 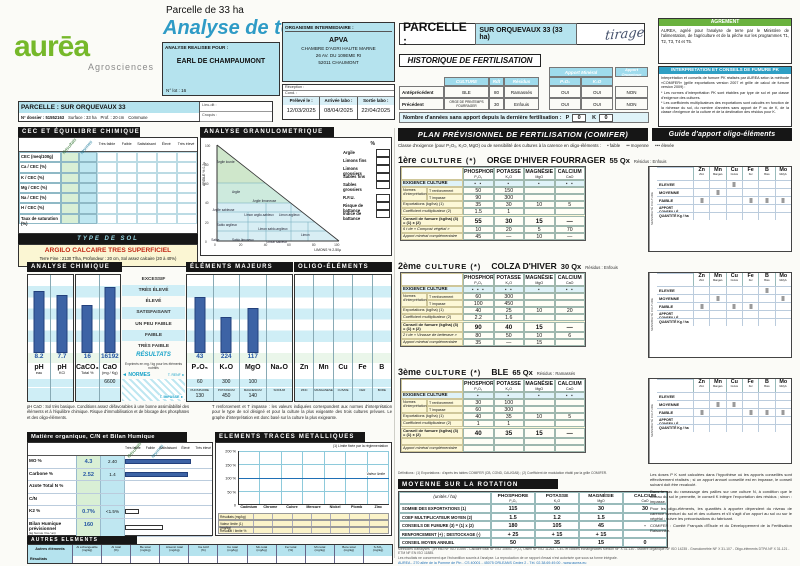 I want to click on column-sub: CaO, so click(x=570, y=389).